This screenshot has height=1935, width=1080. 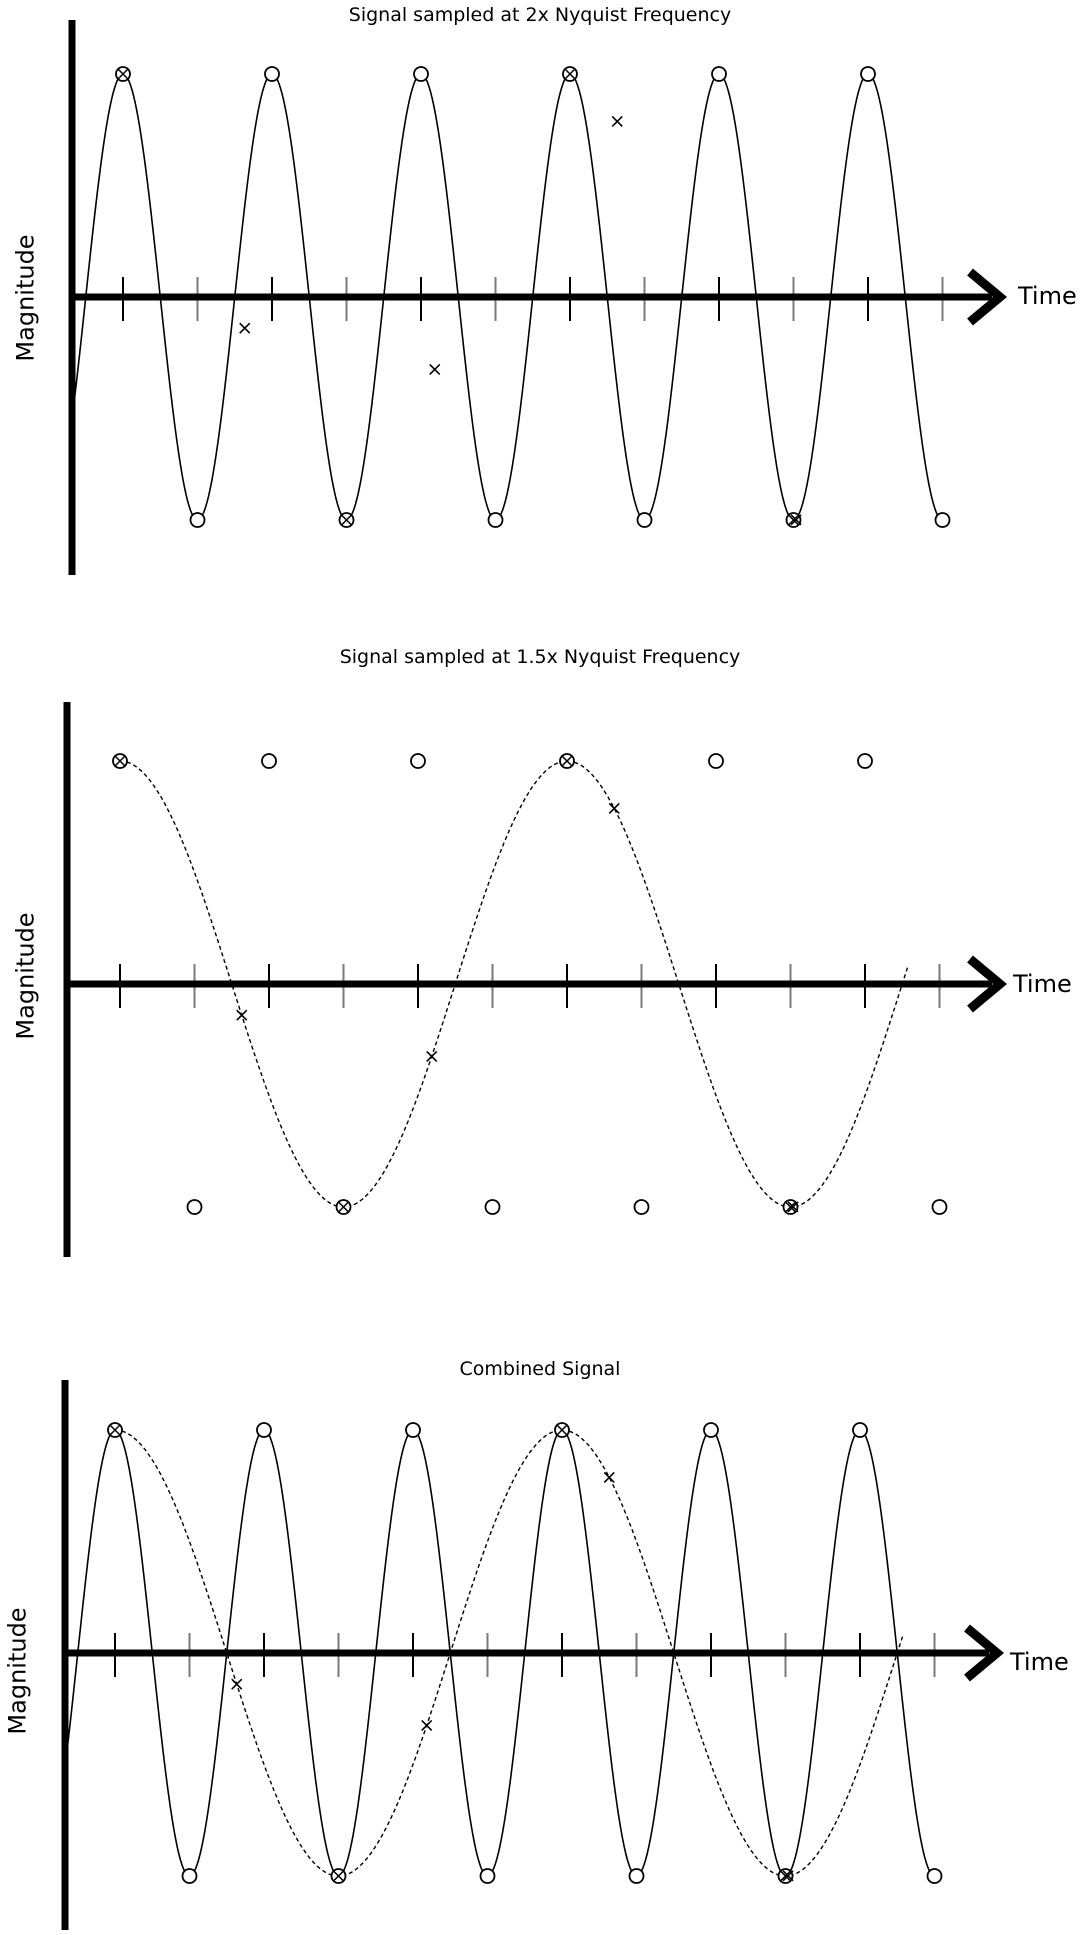 I want to click on panel-title: Combined Signal, so click(x=540, y=1369).